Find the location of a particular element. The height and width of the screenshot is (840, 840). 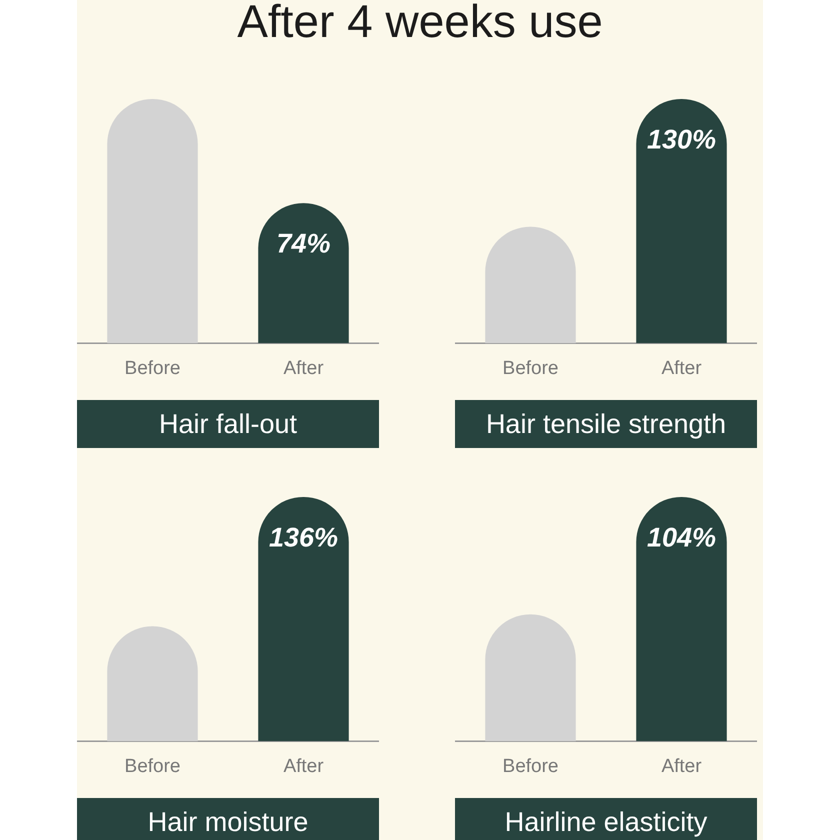

data-label: 136% is located at coordinates (303, 537).